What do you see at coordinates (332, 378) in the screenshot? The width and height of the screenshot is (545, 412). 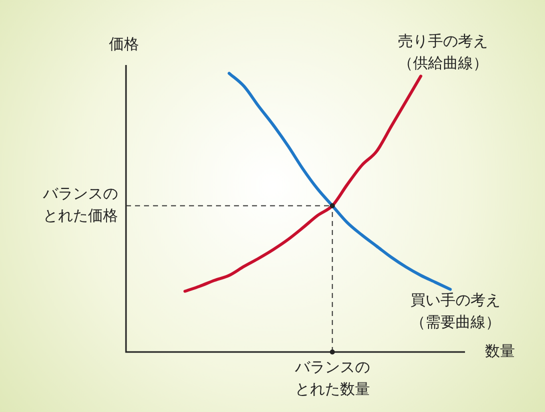 I see `text: バランスのとれた数量` at bounding box center [332, 378].